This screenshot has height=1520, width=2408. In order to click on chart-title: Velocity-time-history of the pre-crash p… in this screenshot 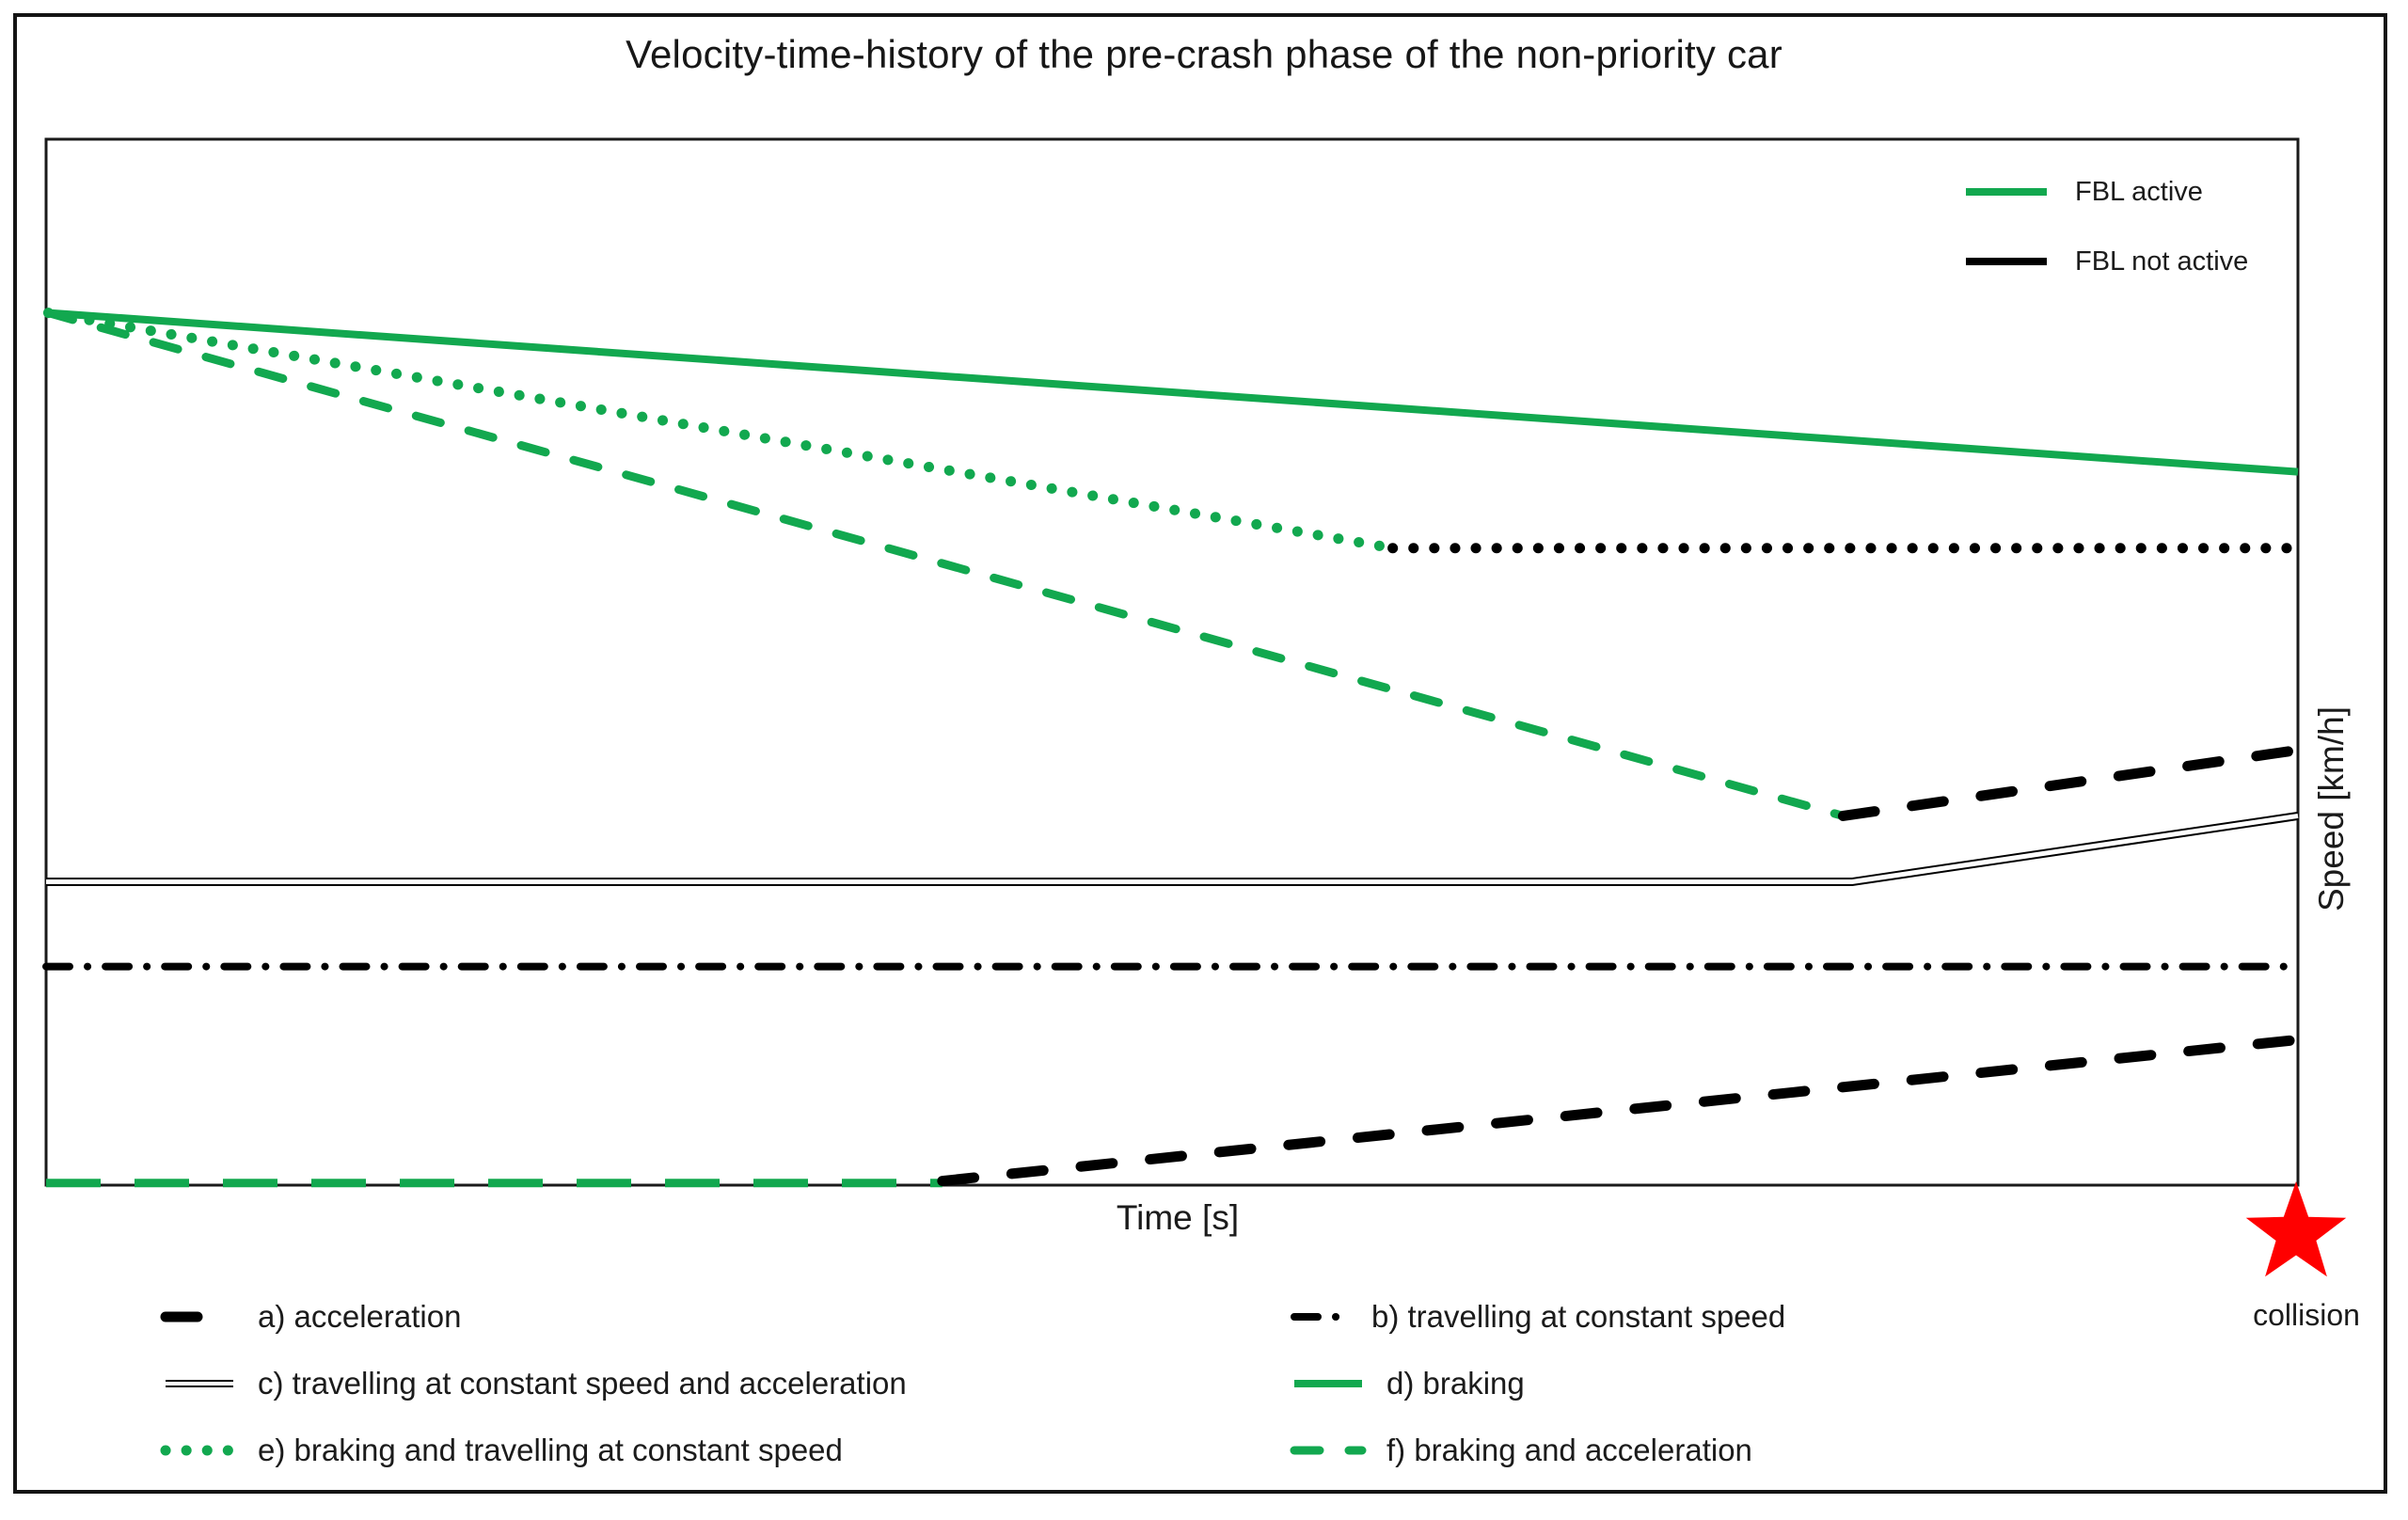, I will do `click(1204, 54)`.